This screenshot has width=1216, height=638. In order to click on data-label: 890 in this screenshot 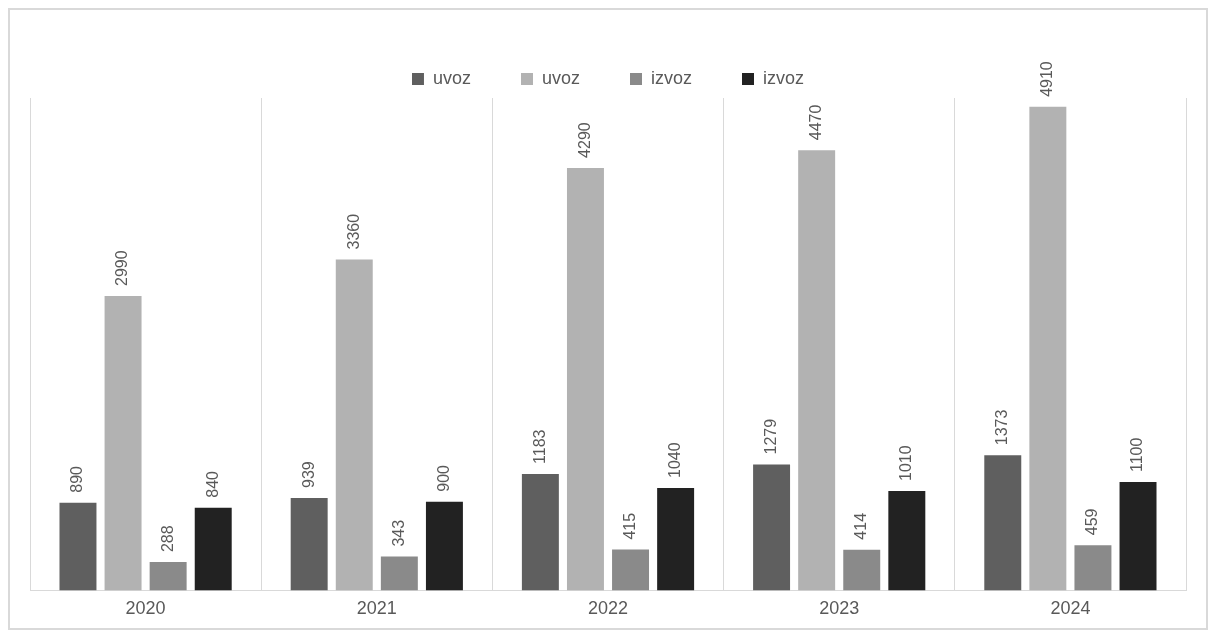, I will do `click(77, 479)`.